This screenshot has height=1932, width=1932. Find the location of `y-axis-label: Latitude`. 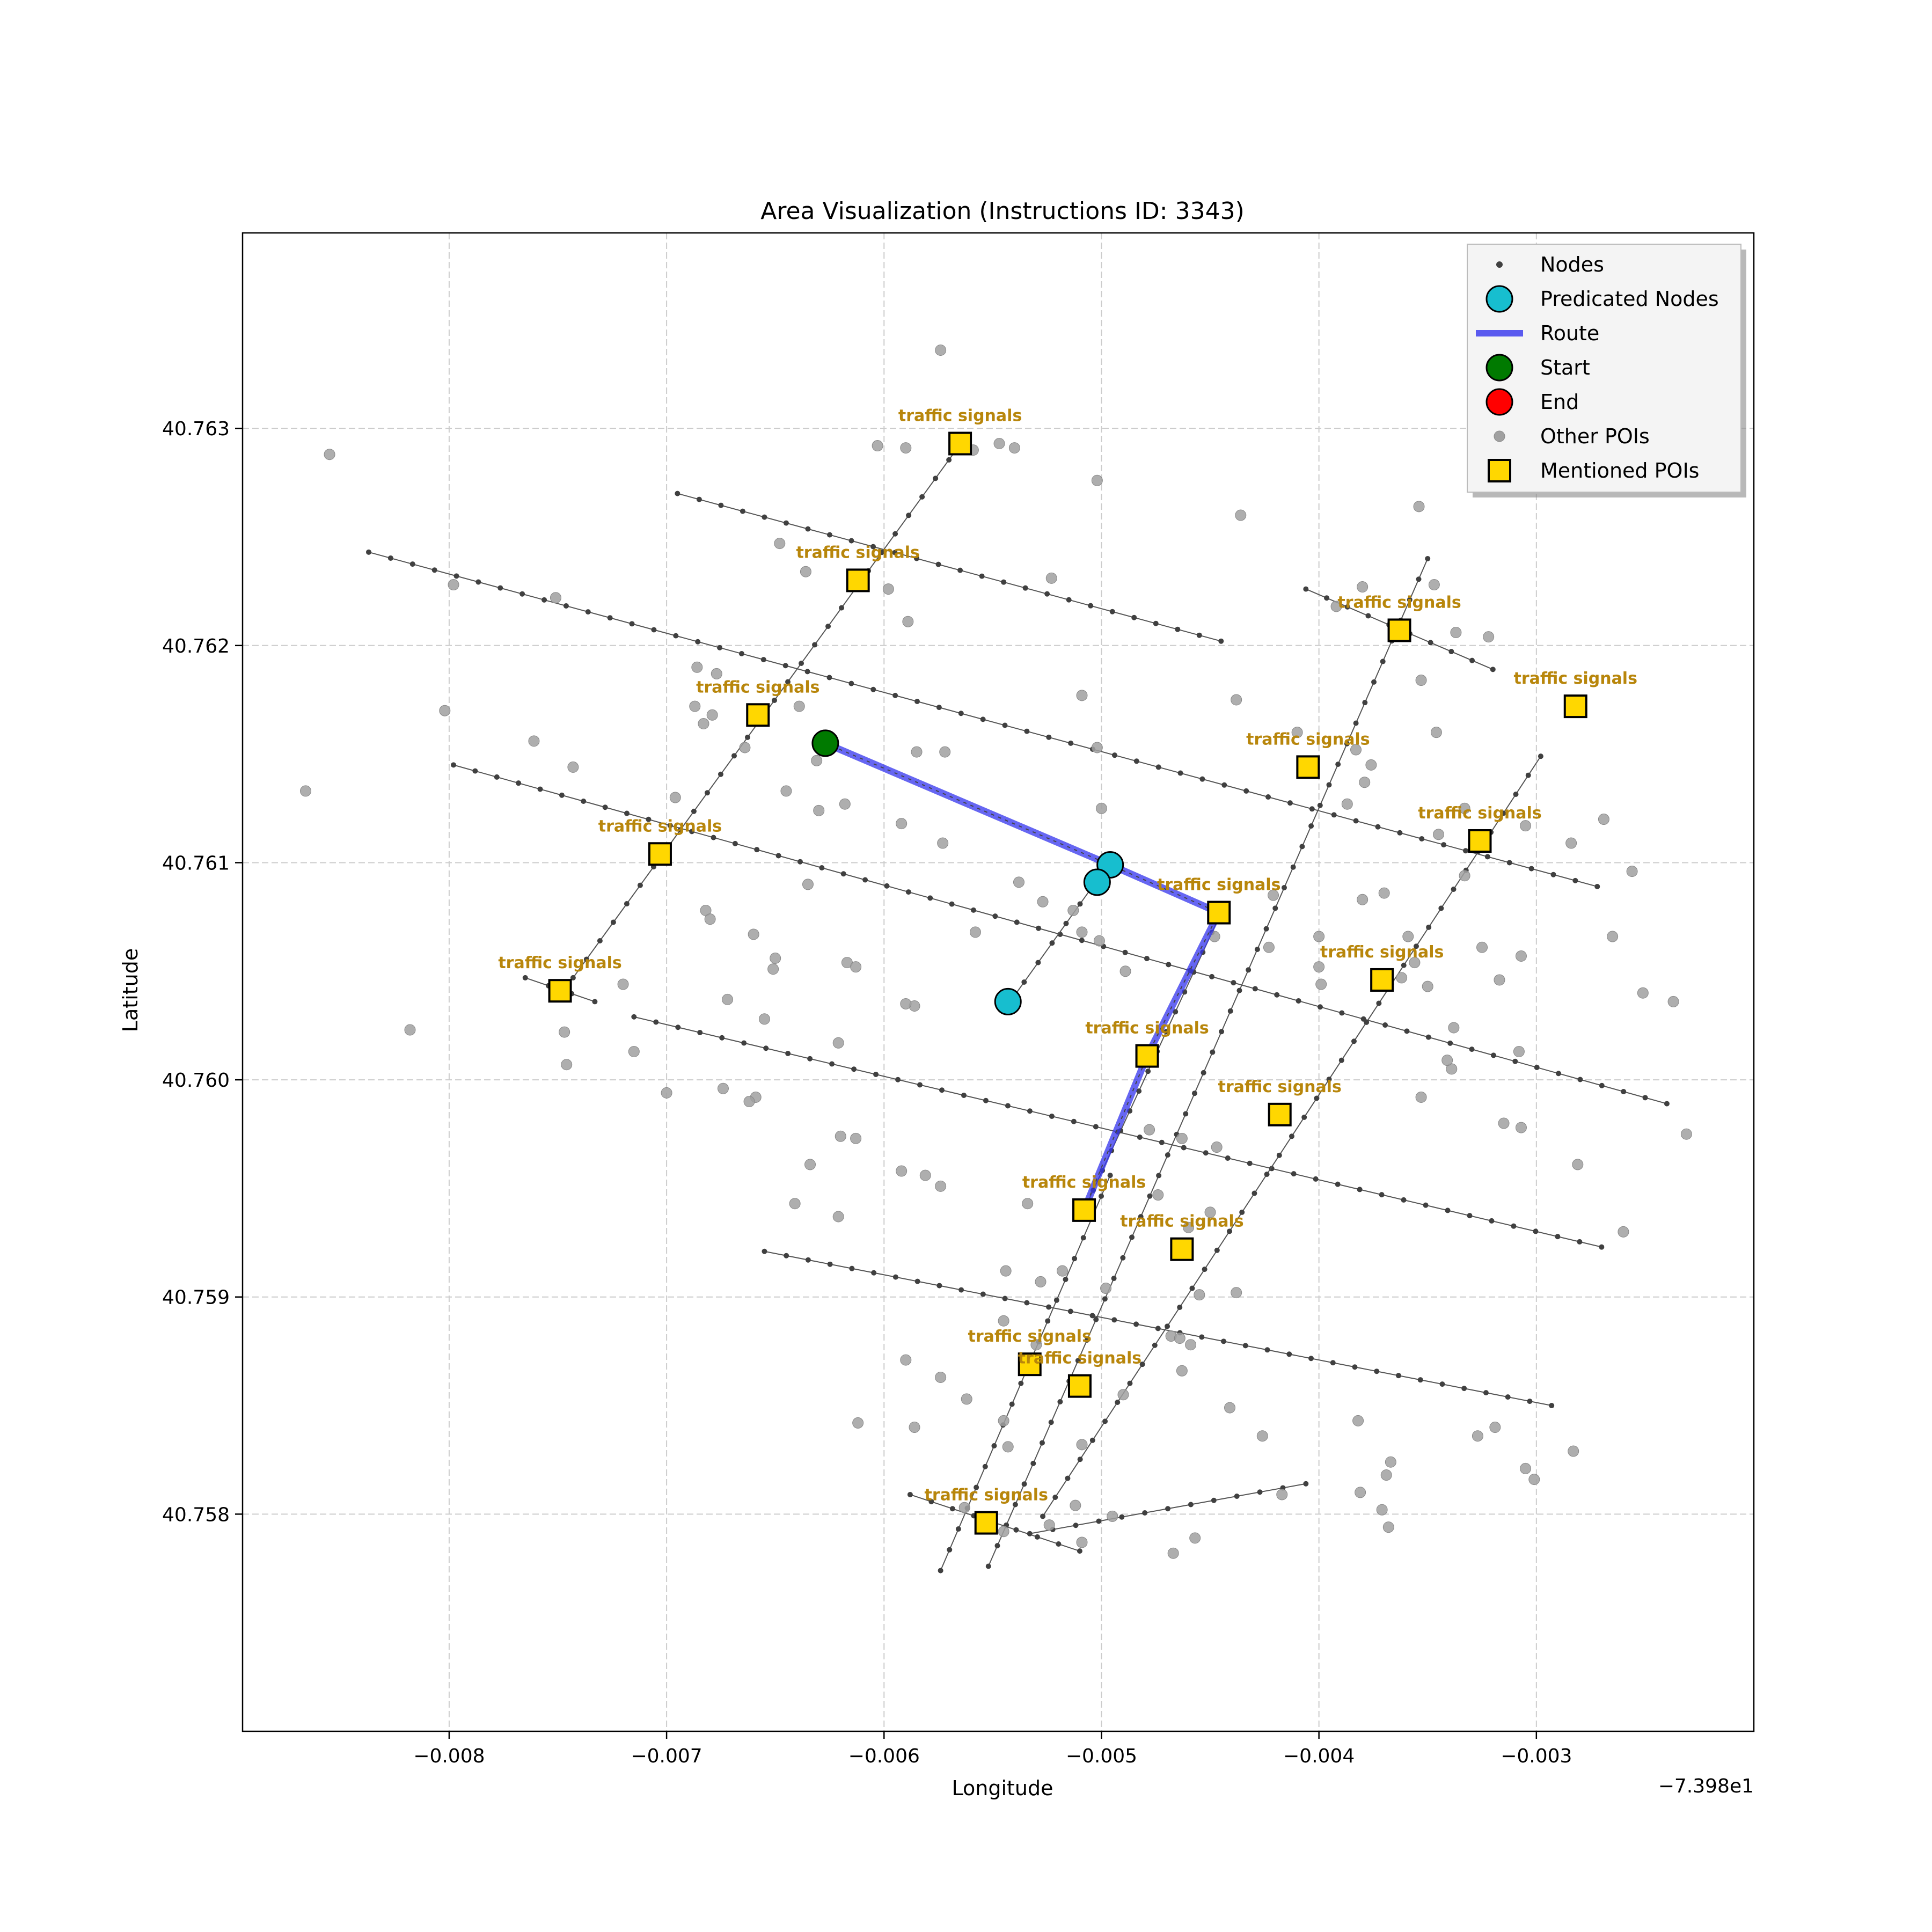

y-axis-label: Latitude is located at coordinates (130, 990).